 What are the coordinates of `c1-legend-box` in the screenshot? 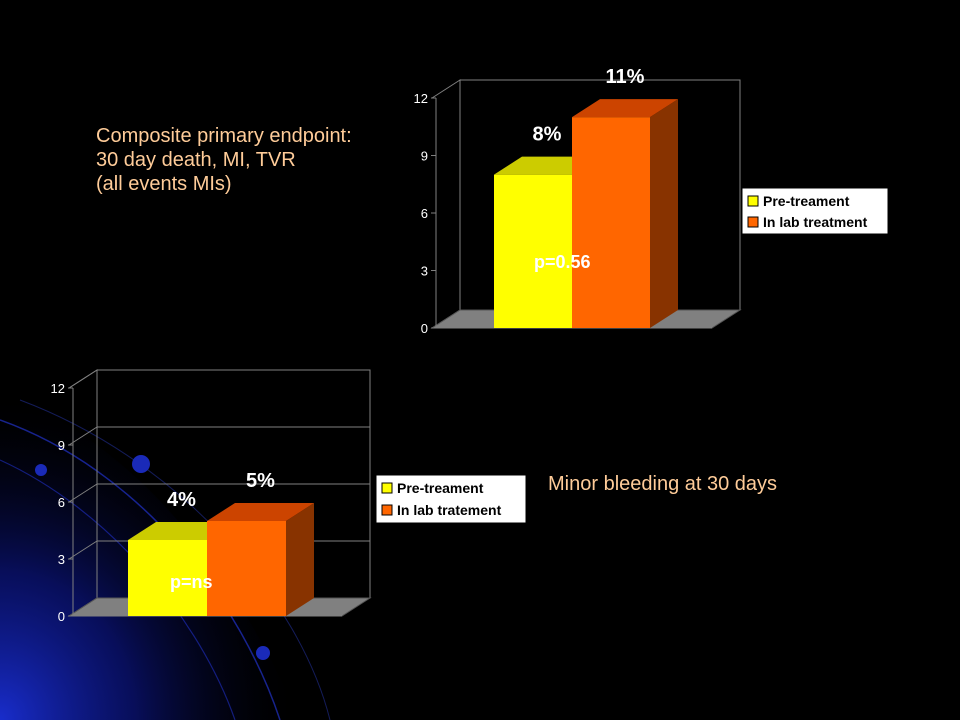 It's located at (815, 211).